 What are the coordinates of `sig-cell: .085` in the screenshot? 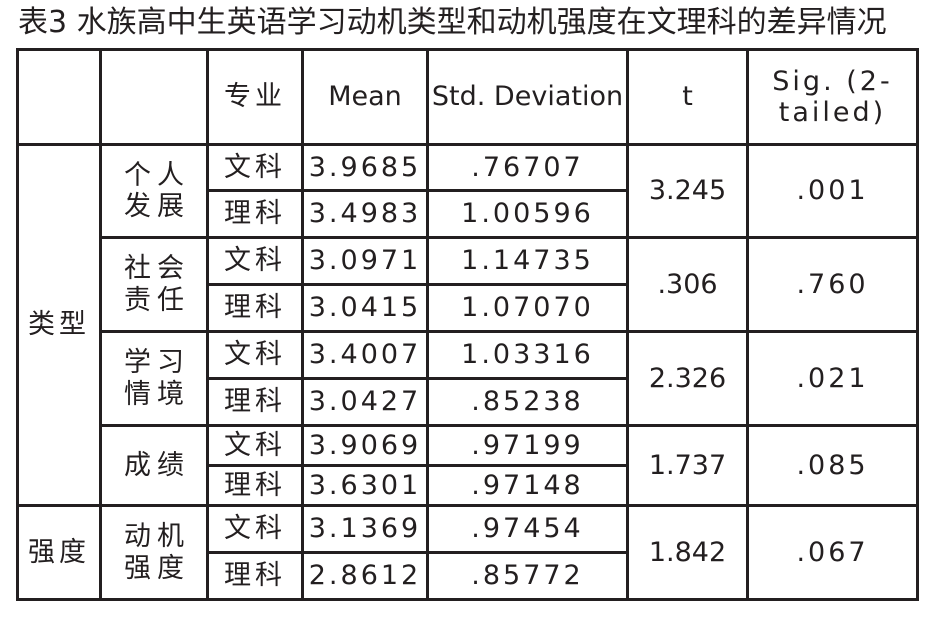 It's located at (832, 465).